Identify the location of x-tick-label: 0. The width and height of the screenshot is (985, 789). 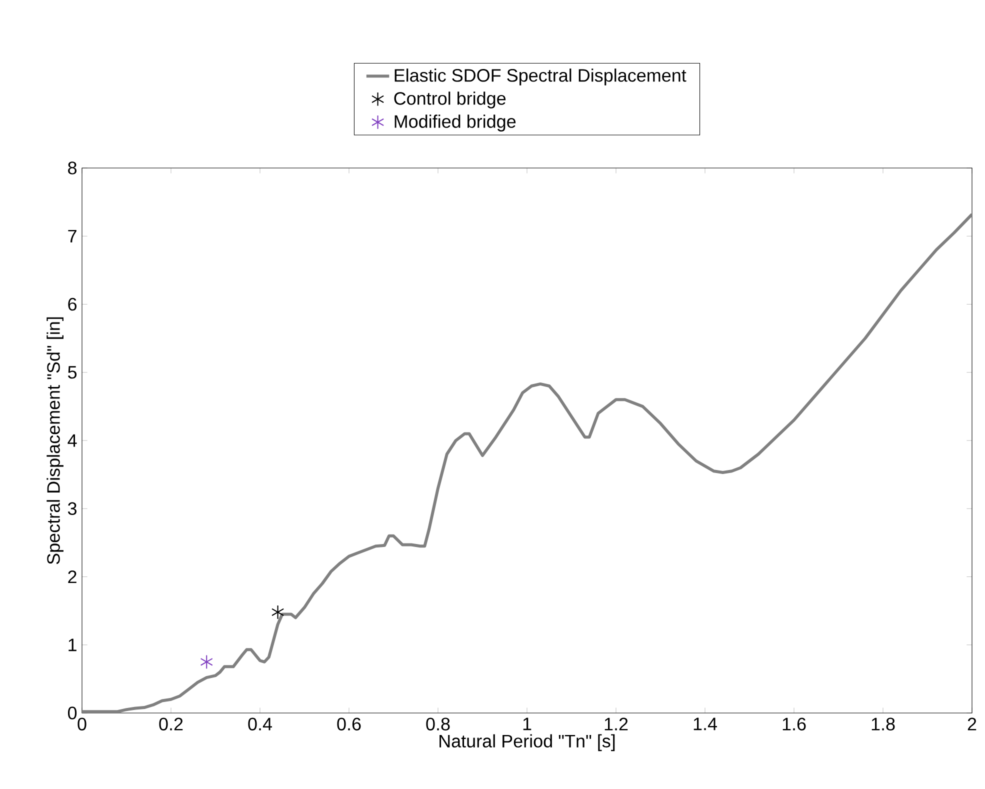
(82, 724).